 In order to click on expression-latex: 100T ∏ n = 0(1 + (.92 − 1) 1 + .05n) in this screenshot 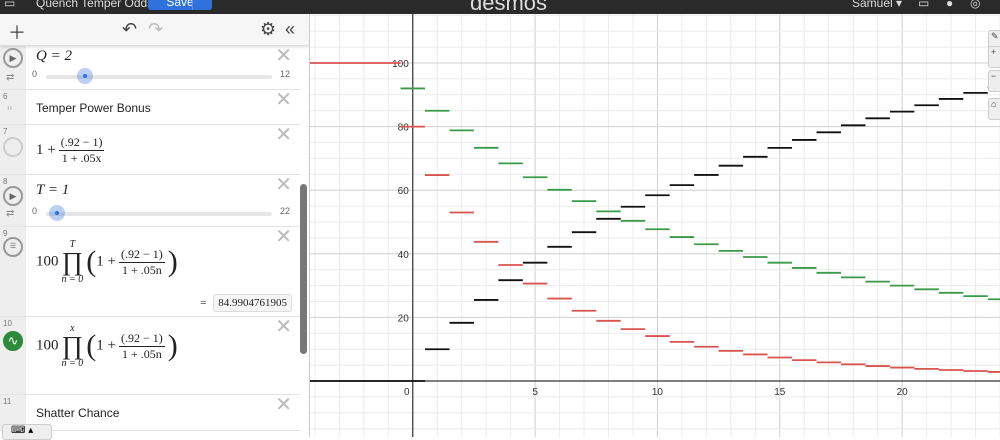, I will do `click(107, 262)`.